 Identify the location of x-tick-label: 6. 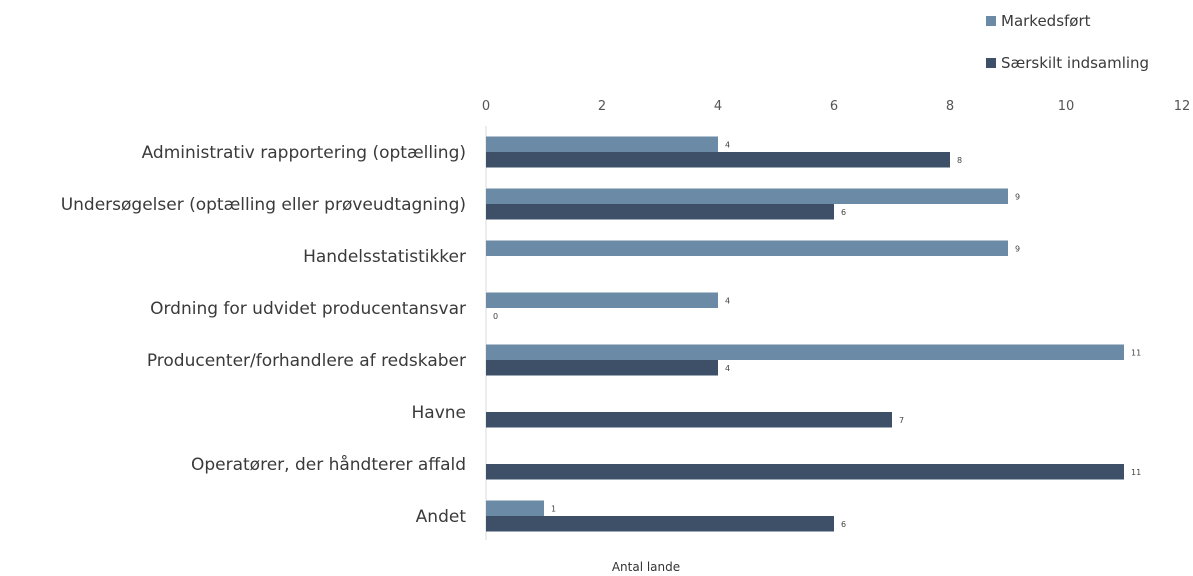
(834, 106).